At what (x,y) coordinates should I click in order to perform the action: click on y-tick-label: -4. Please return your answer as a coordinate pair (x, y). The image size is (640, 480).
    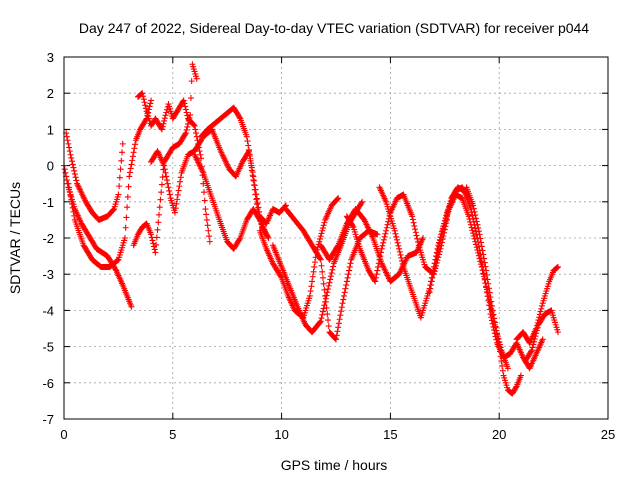
    Looking at the image, I should click on (48, 310).